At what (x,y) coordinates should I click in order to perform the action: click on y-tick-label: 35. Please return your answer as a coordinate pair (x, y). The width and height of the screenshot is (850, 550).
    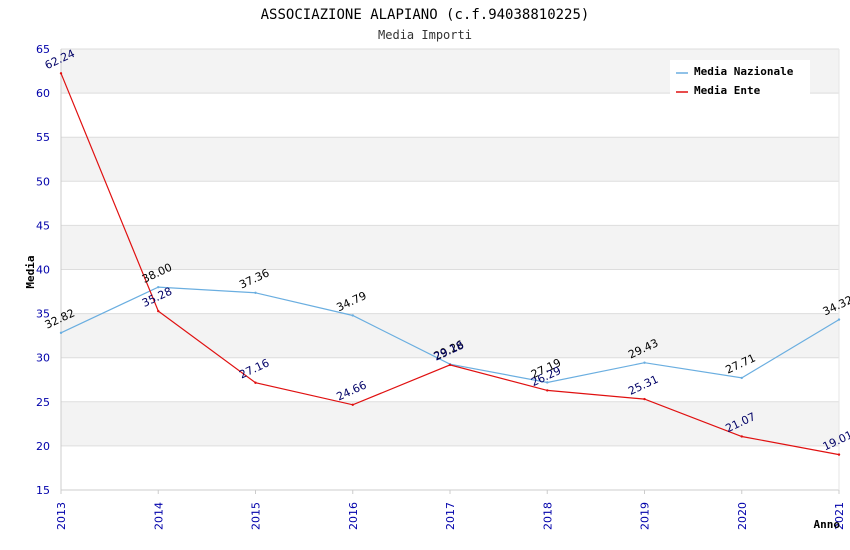
    Looking at the image, I should click on (43, 314).